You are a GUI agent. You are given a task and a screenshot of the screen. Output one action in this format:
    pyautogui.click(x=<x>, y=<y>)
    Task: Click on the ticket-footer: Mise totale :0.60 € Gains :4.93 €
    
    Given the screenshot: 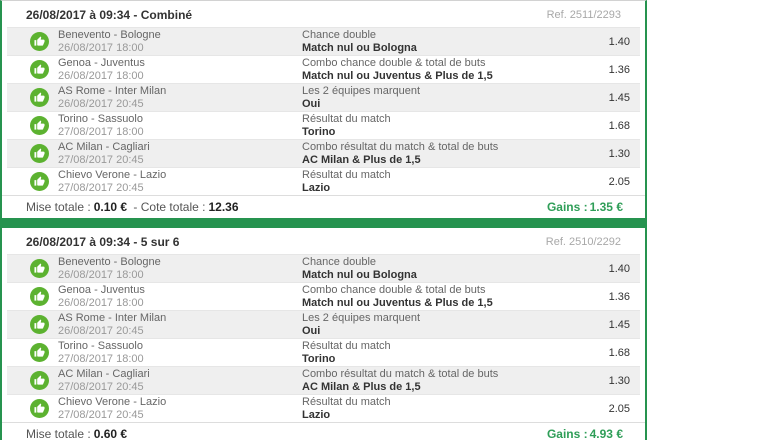 What is the action you would take?
    pyautogui.click(x=323, y=431)
    